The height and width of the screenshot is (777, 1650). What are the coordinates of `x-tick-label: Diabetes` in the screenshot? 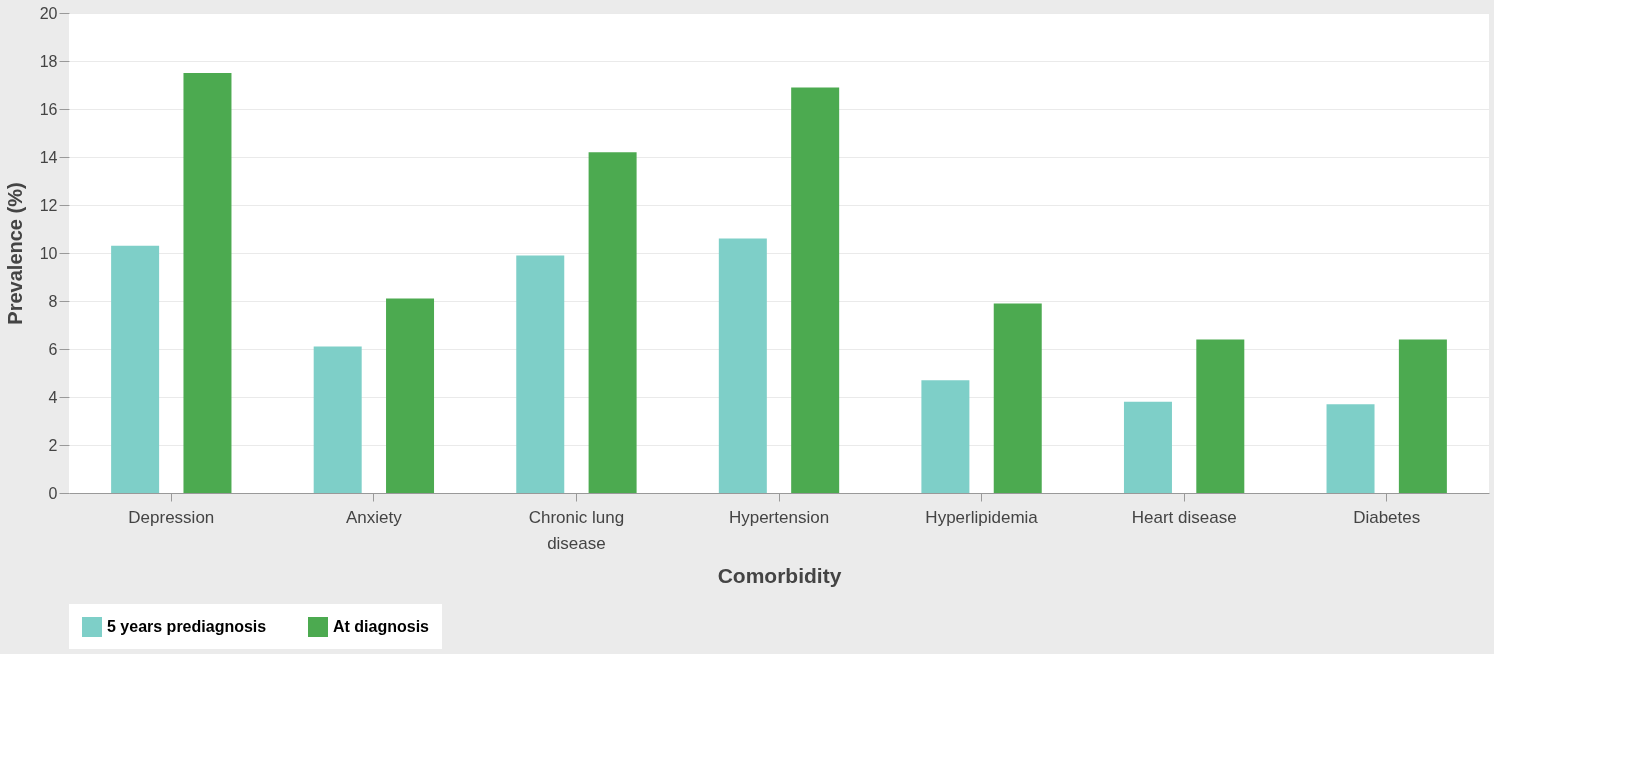 It's located at (1387, 517).